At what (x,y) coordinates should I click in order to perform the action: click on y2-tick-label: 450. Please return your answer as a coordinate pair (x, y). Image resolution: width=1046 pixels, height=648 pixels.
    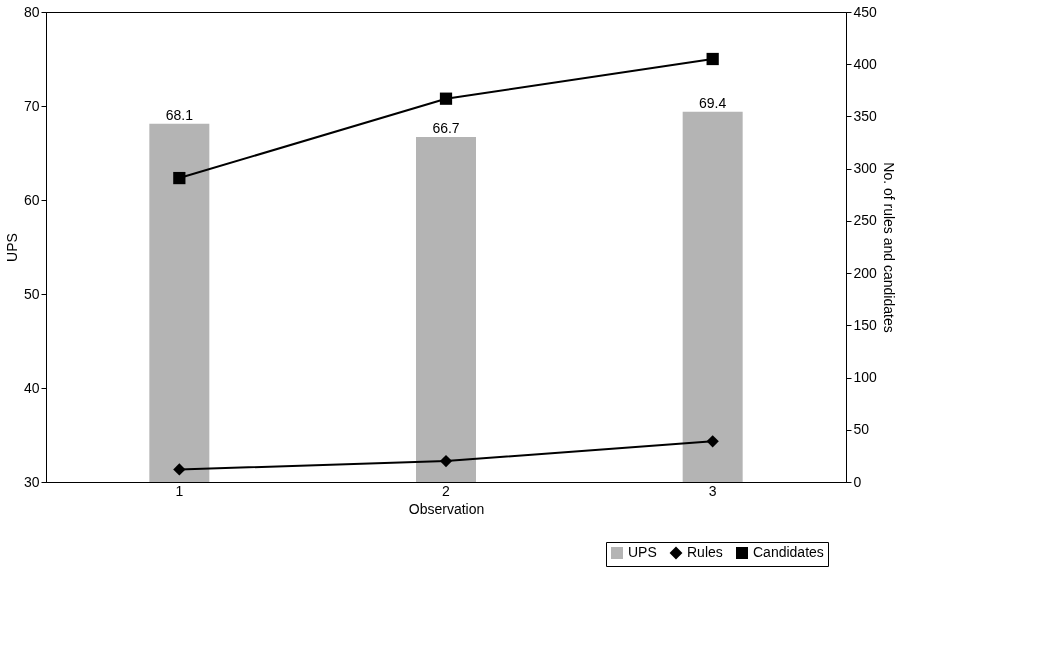
    Looking at the image, I should click on (865, 11).